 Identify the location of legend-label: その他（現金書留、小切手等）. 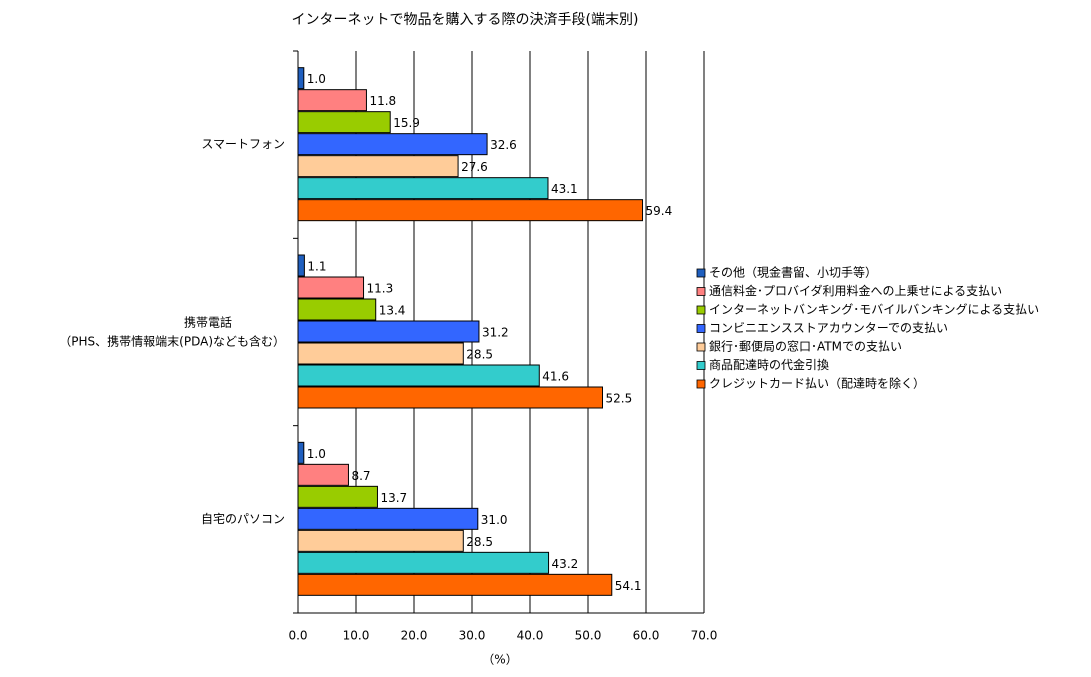
(793, 272).